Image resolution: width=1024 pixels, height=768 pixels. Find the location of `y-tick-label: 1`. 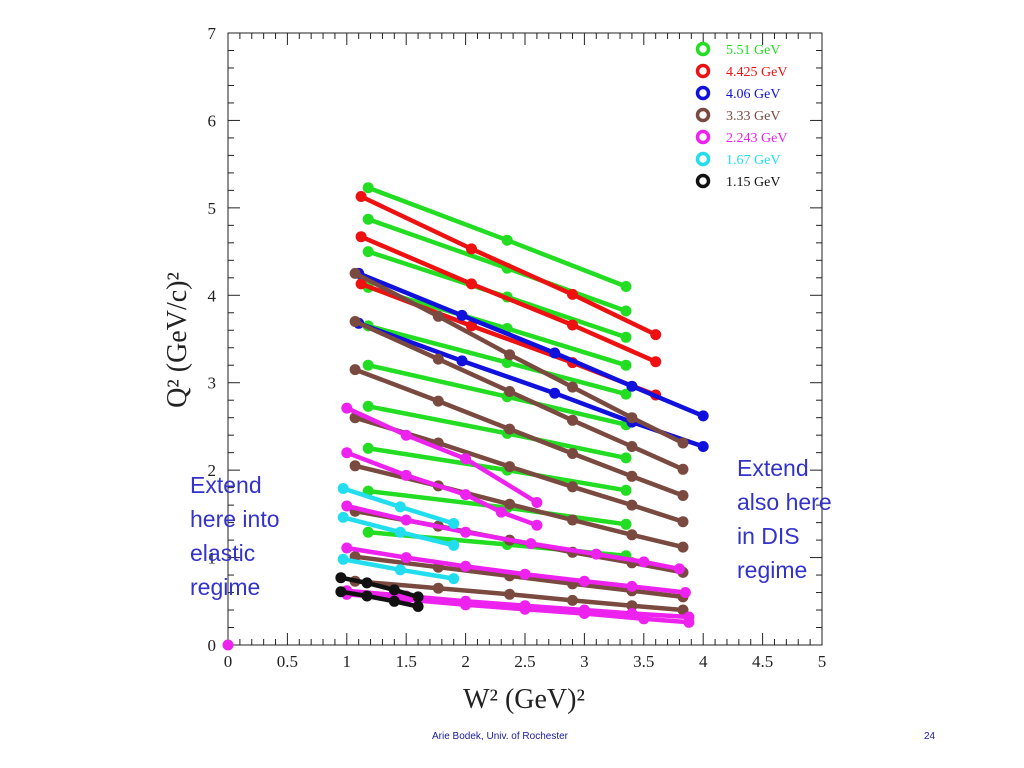

y-tick-label: 1 is located at coordinates (212, 558).